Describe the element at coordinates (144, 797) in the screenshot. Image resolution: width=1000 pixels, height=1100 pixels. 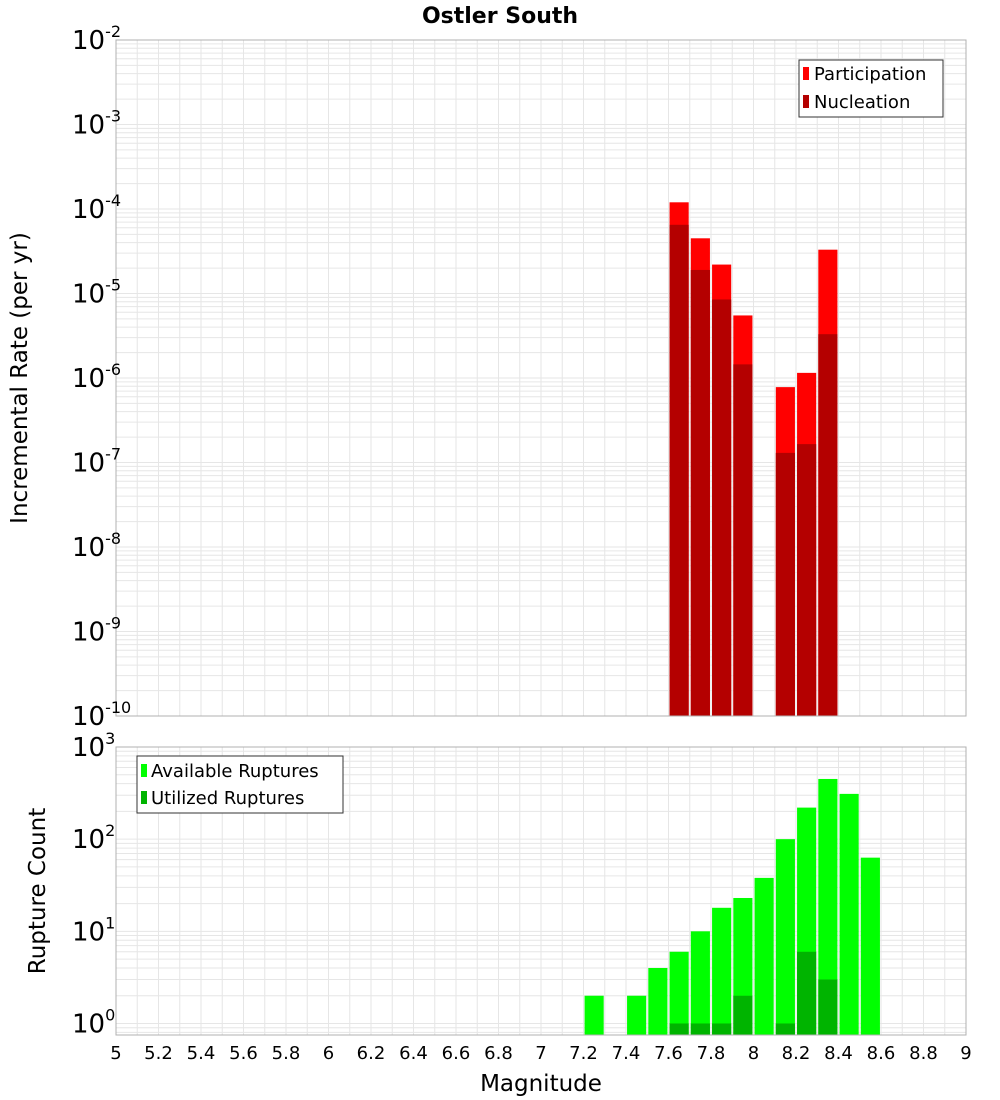
I see `utilized-legend-swatch` at that location.